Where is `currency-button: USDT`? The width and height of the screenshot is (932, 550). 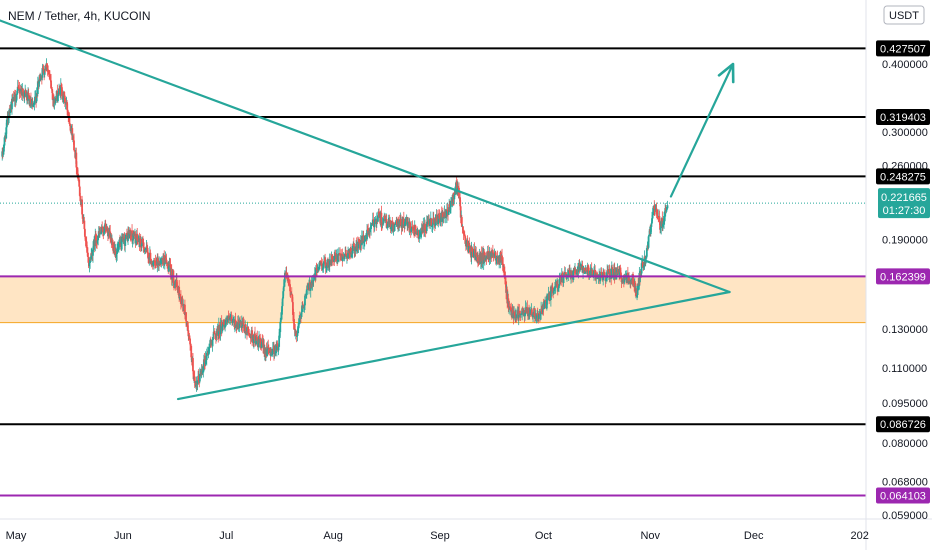
currency-button: USDT is located at coordinates (904, 15).